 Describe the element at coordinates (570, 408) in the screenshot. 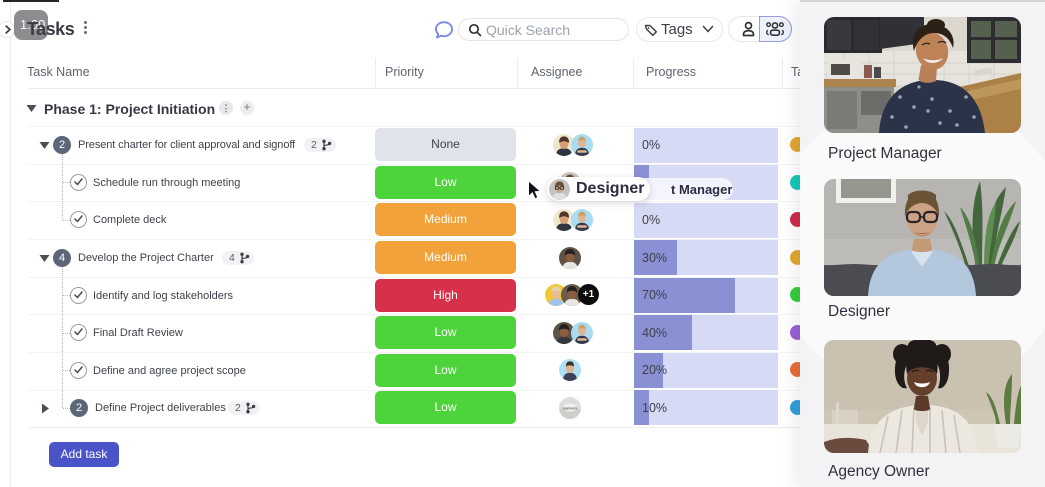

I see `svg-text: teamwork` at that location.